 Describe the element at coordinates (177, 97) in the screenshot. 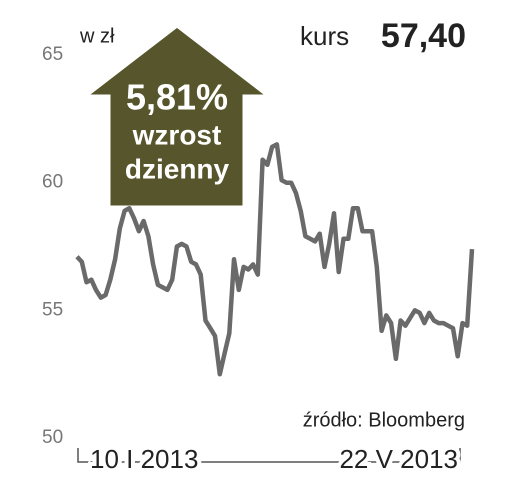

I see `change-value: 5,81%` at that location.